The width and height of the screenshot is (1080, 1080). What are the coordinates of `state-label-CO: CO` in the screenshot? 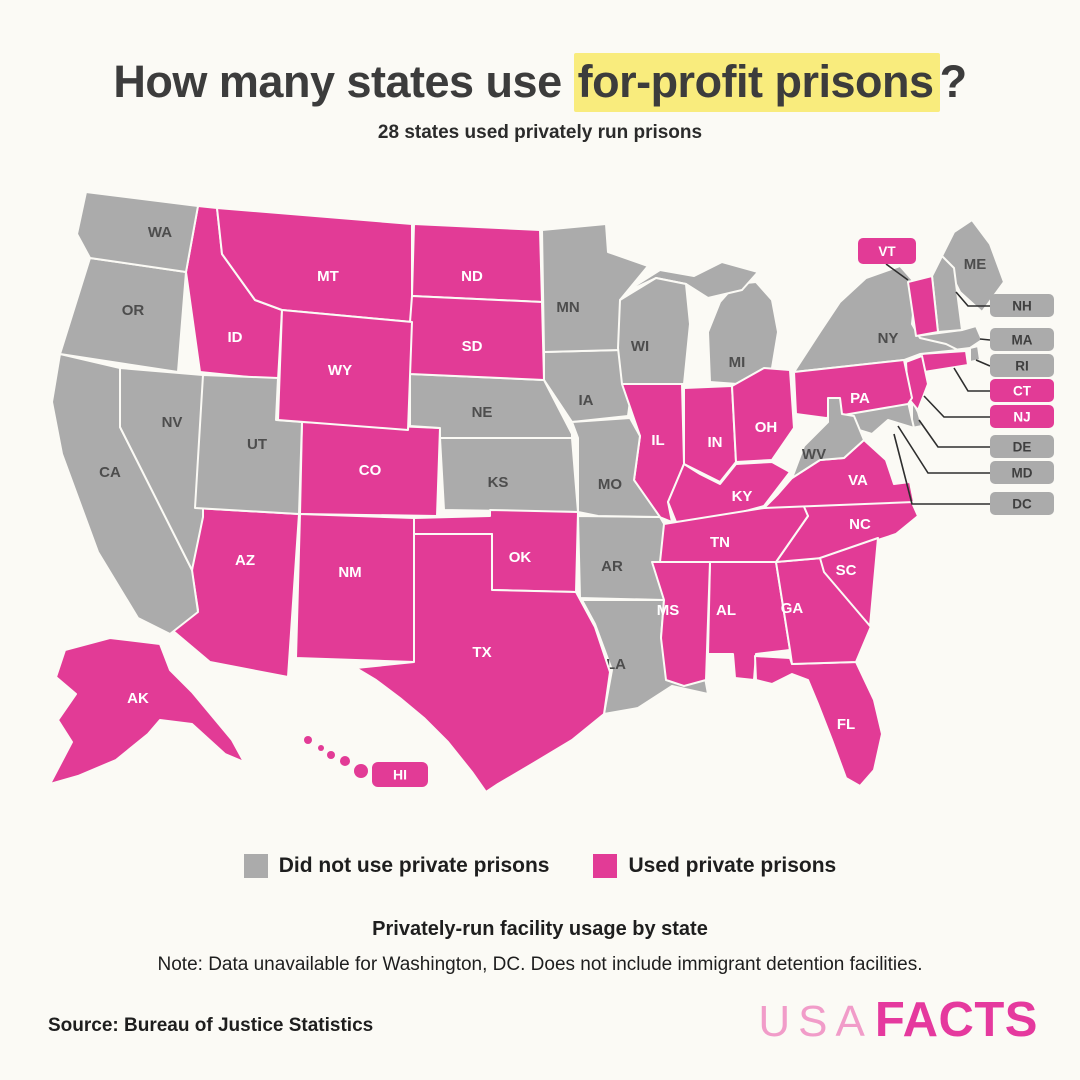 It's located at (370, 470).